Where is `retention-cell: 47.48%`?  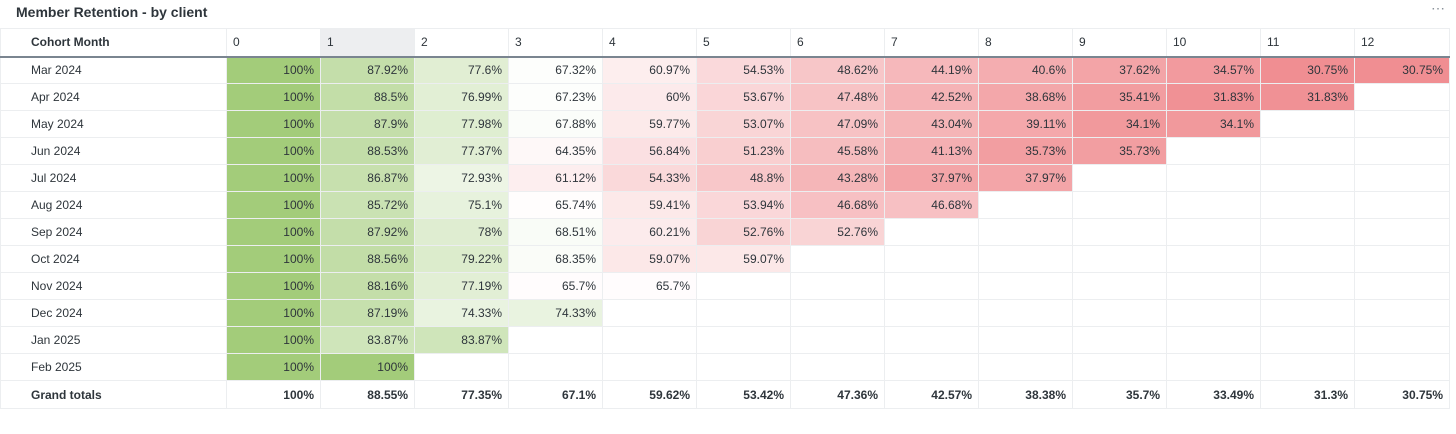 retention-cell: 47.48% is located at coordinates (837, 97).